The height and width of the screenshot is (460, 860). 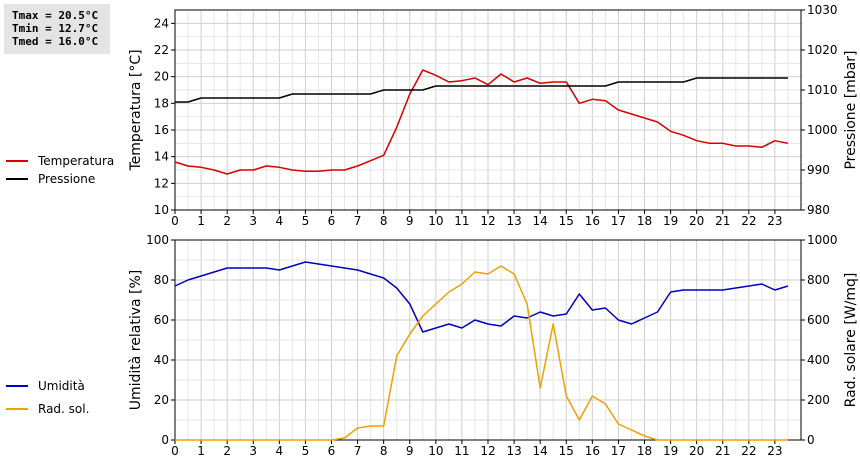 I want to click on legend-label: Temperatura, so click(x=75, y=161).